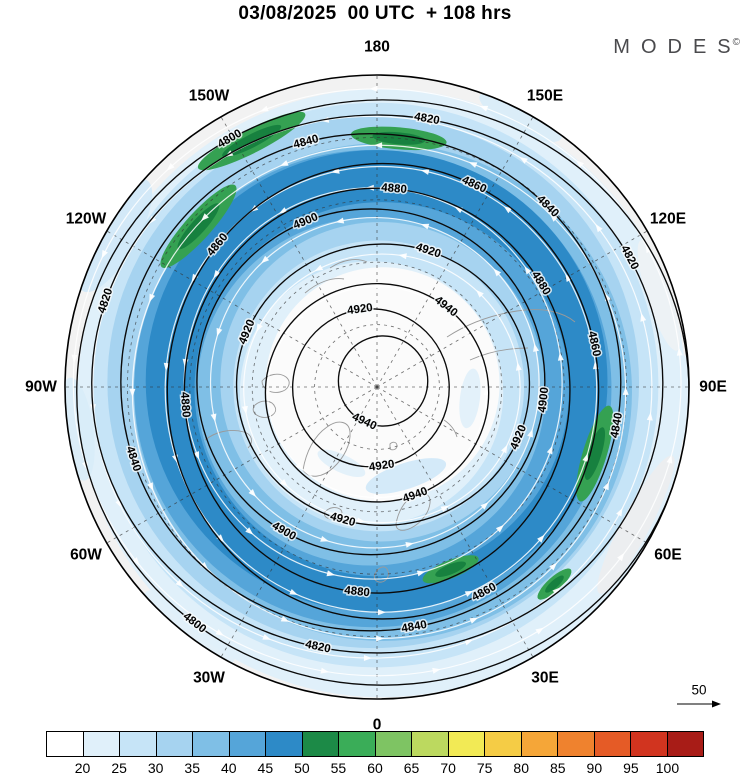 This screenshot has height=782, width=750. I want to click on chart-title: 03/08/2025 00 UTC + 108 hrs, so click(375, 13).